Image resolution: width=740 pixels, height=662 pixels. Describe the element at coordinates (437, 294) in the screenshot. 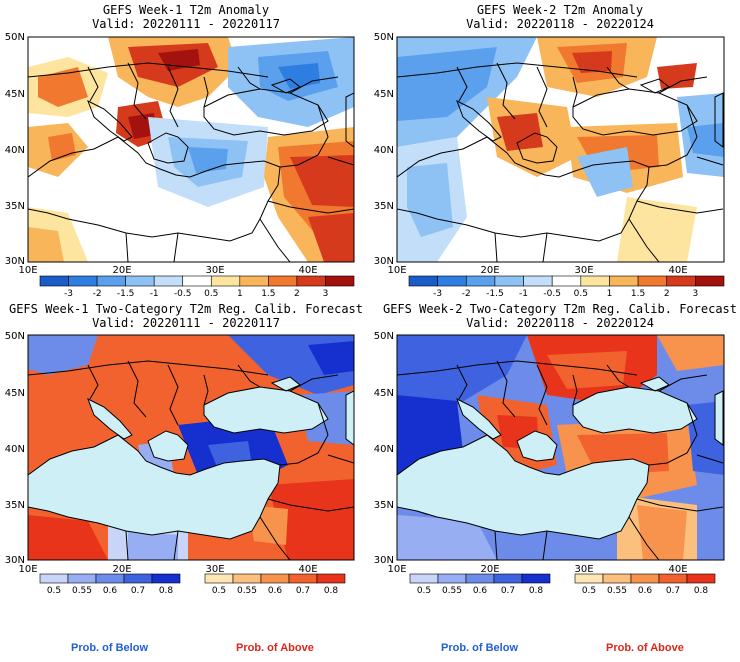

I see `colorbar-label: -3` at that location.